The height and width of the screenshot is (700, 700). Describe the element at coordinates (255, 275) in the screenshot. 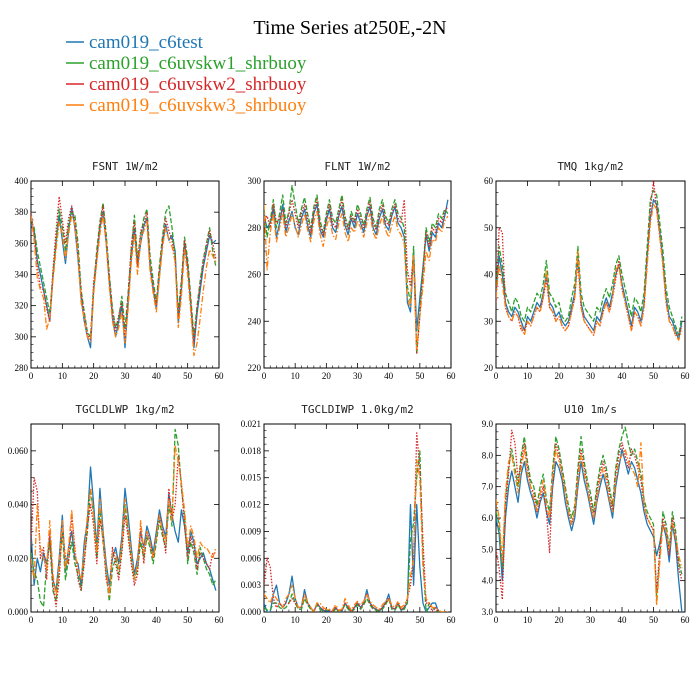

I see `y-tick-label: 260` at that location.